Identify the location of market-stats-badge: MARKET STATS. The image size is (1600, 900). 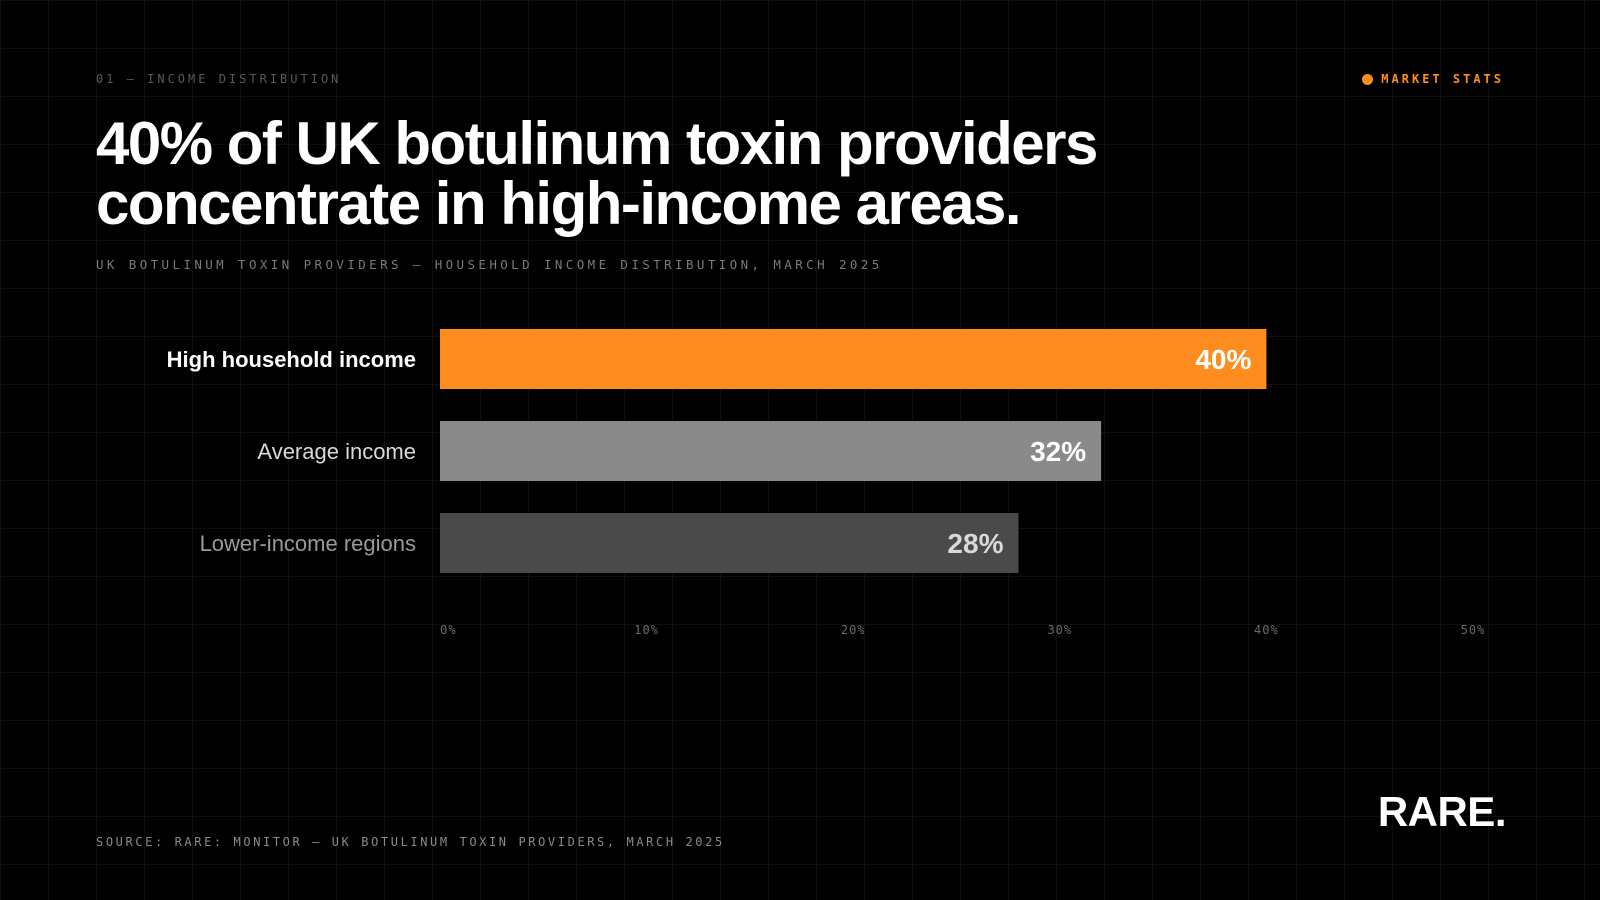
(1433, 79).